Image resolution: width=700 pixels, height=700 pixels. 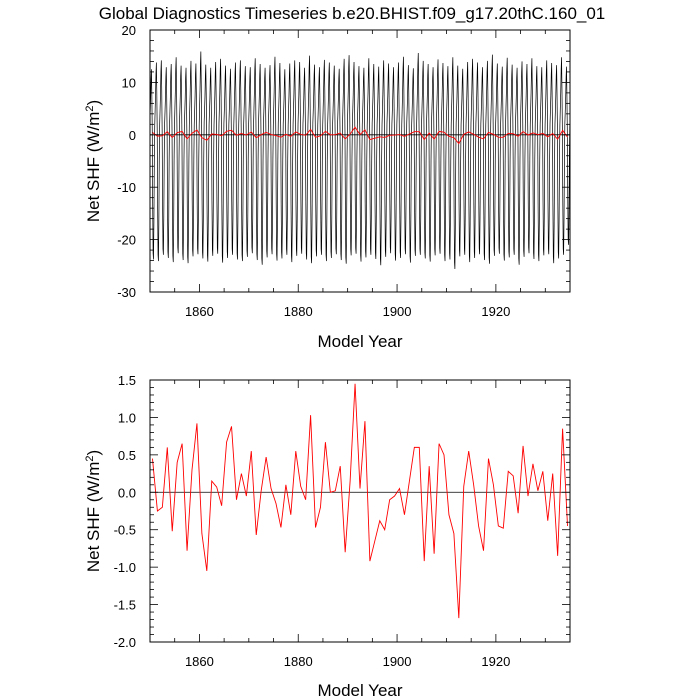 I want to click on bottom-xlabel: Model Year, so click(x=359, y=690).